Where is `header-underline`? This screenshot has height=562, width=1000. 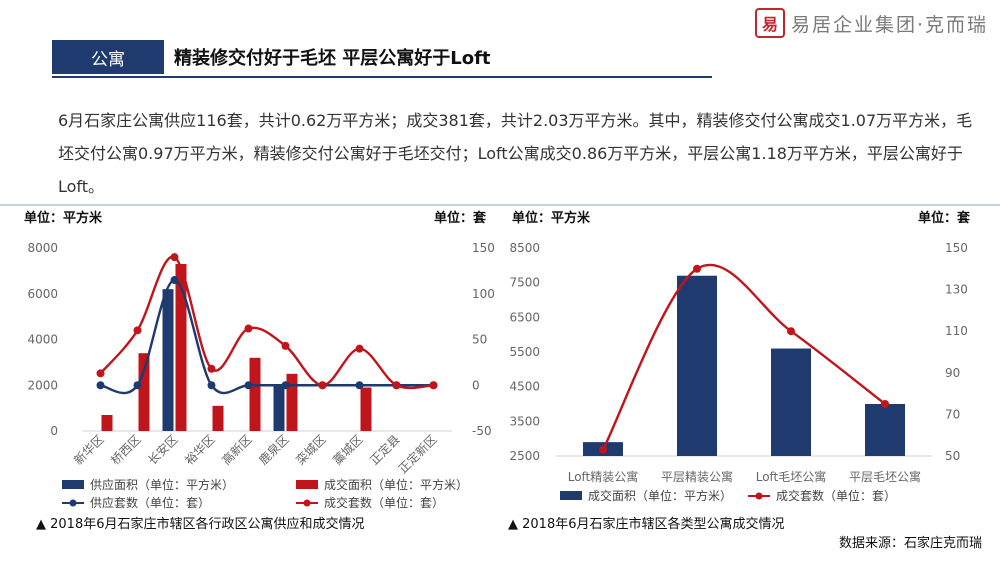
header-underline is located at coordinates (382, 77).